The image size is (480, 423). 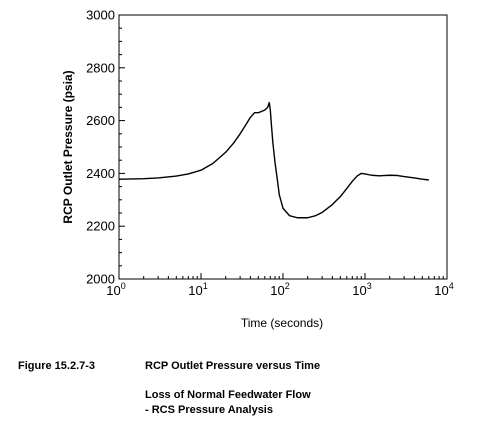 What do you see at coordinates (105, 147) in the screenshot?
I see `y-axis-ticks: 2000 2200 2400 2600 2800 3000` at bounding box center [105, 147].